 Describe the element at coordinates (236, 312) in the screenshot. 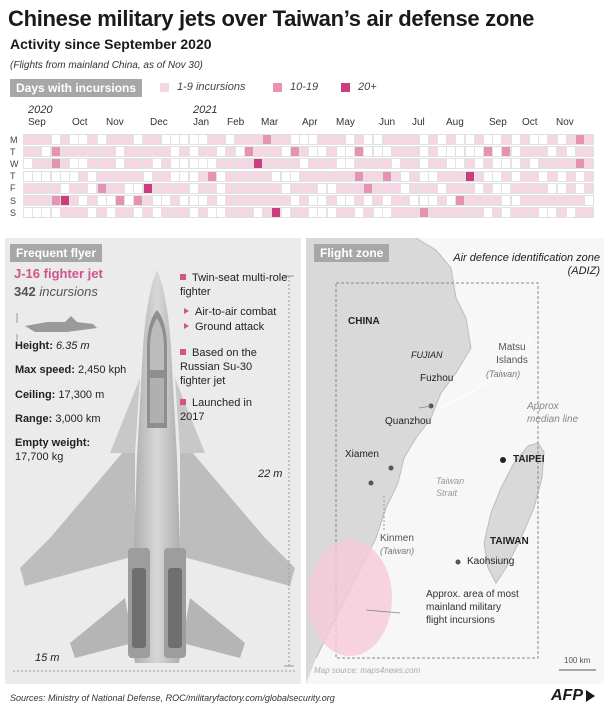

I see `feature-air-to-air-text: Air-to-air combat` at that location.